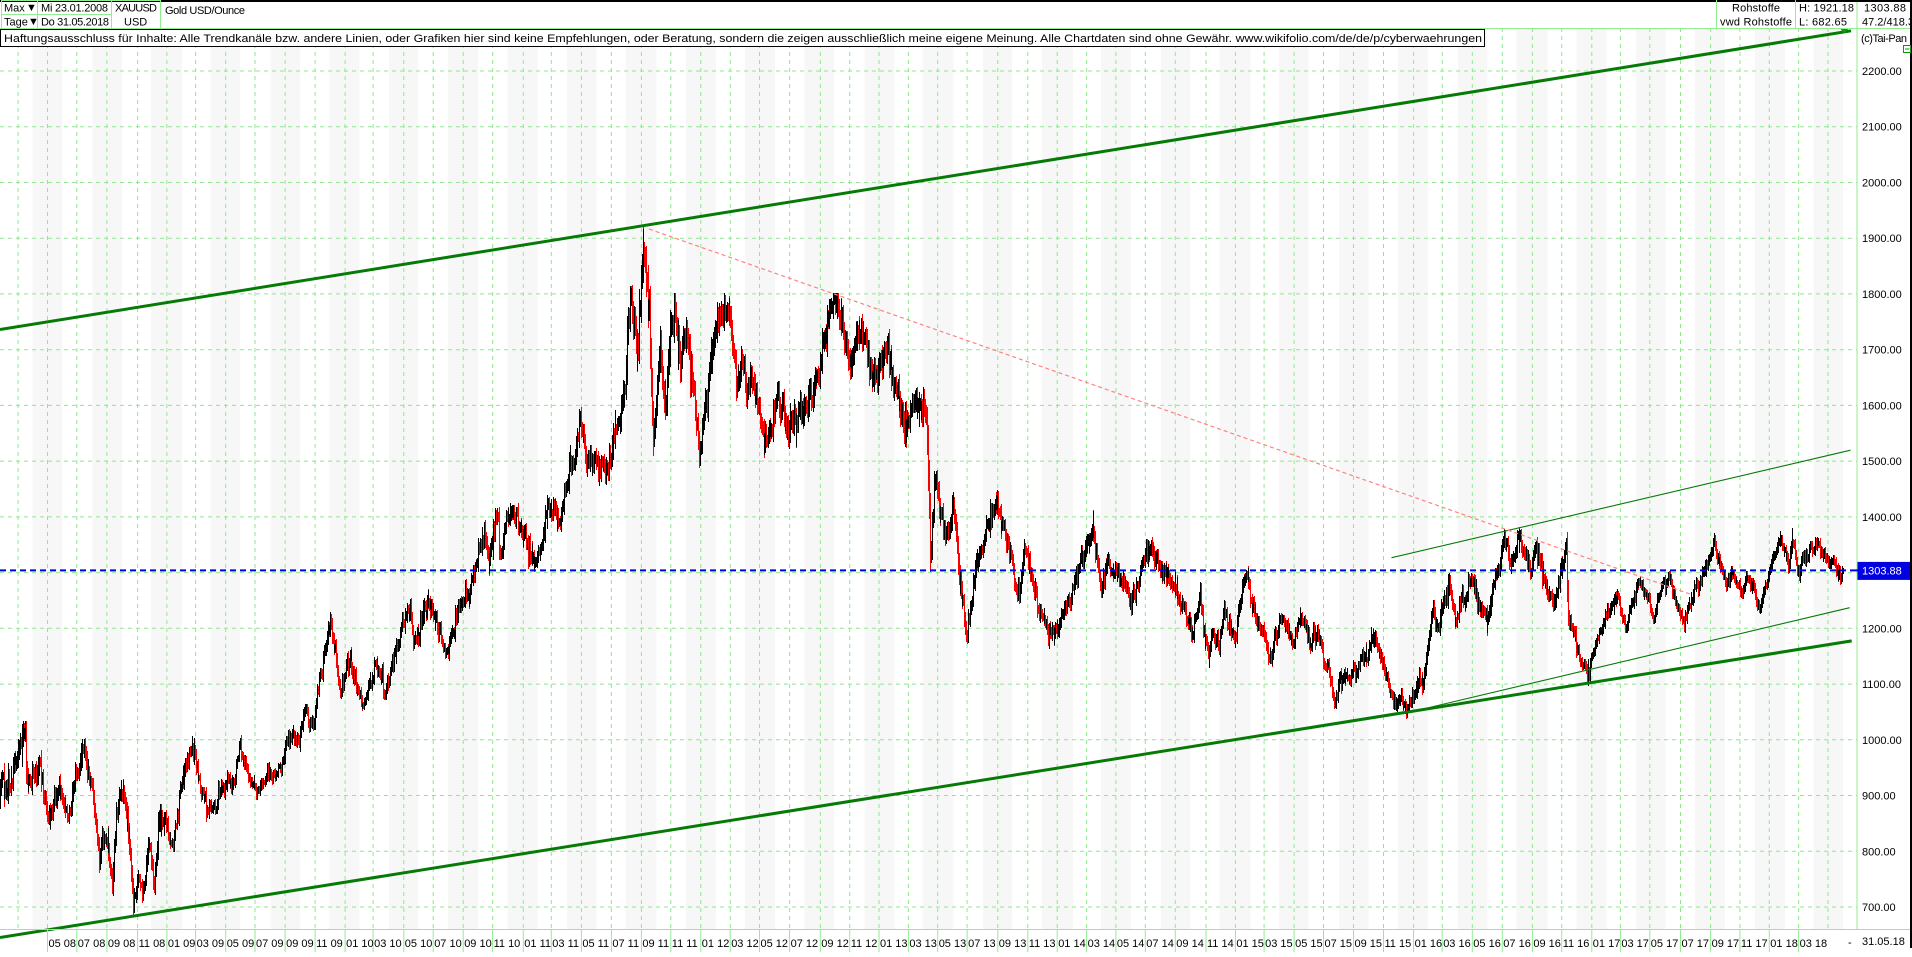 The width and height of the screenshot is (1912, 957). I want to click on svg-text: 09 15, so click(1369, 944).